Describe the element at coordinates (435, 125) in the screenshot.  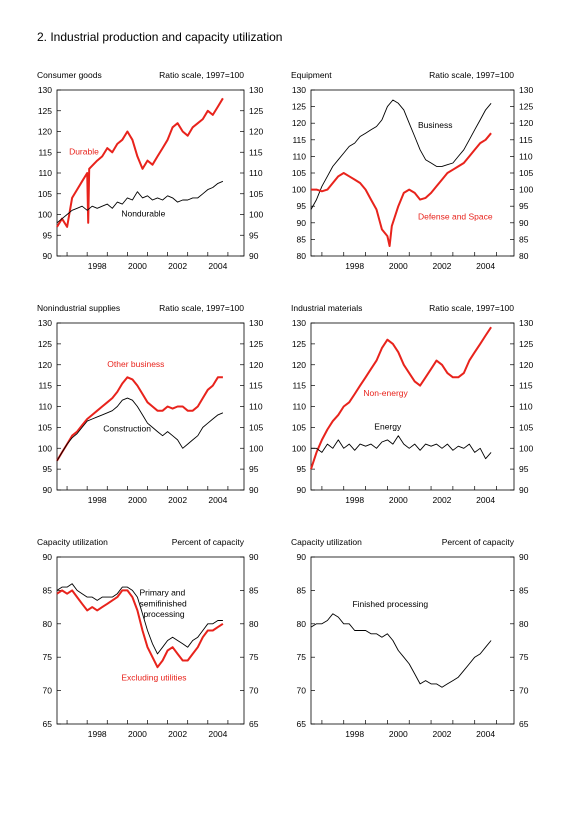
I see `series-annotation: Business` at that location.